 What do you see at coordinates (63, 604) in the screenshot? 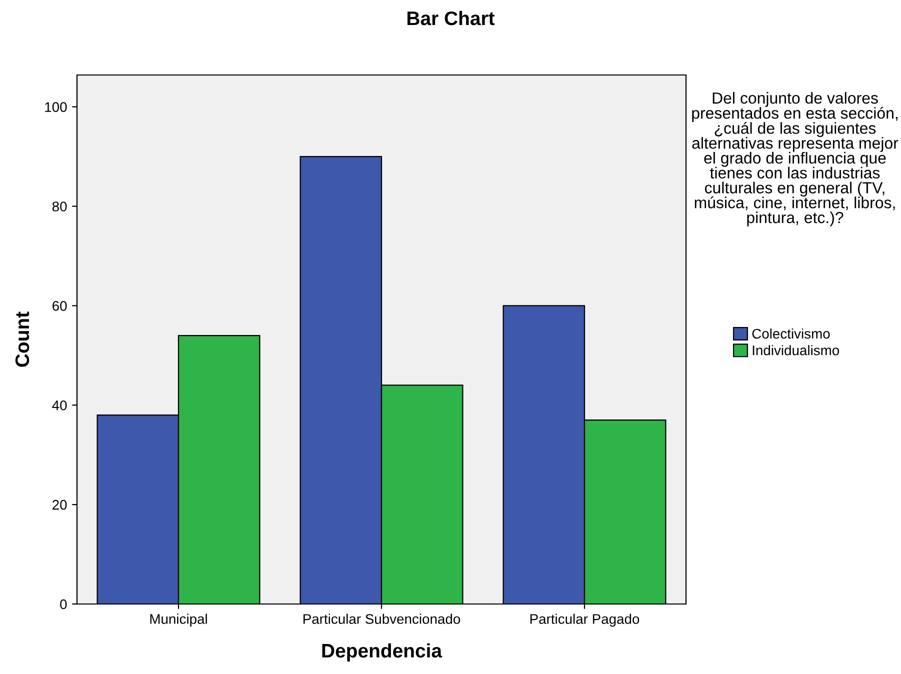
I see `y-tick-label: 0` at bounding box center [63, 604].